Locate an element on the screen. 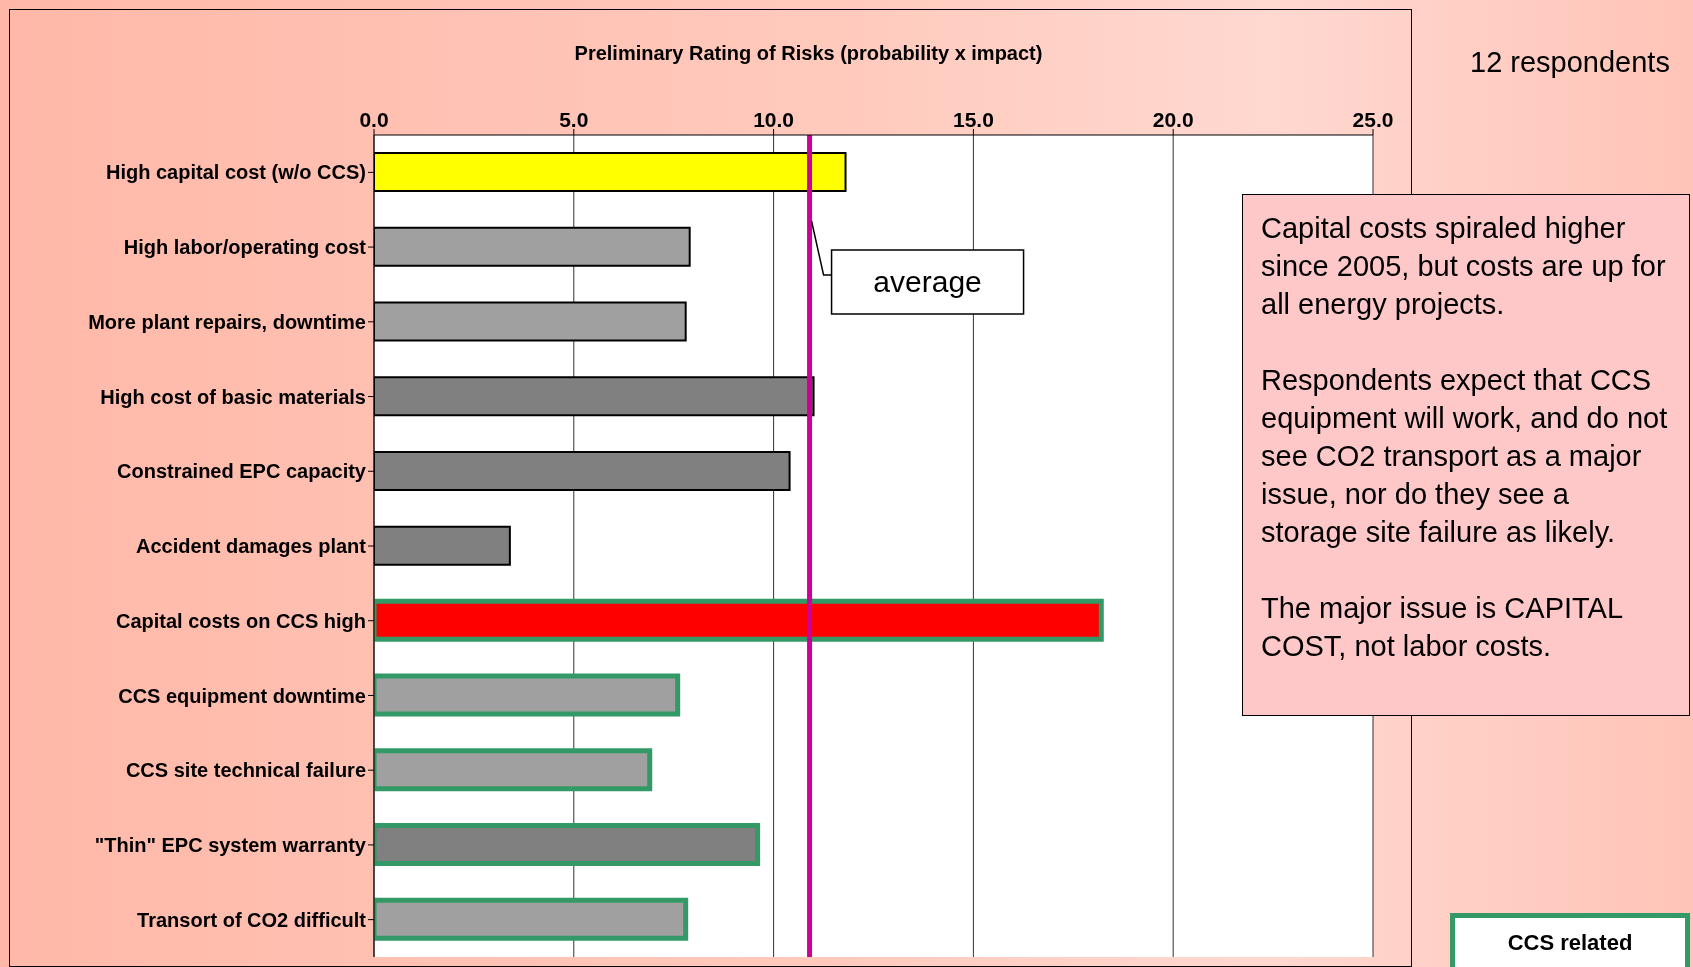 This screenshot has height=967, width=1693. text: 12 respondents is located at coordinates (1570, 62).